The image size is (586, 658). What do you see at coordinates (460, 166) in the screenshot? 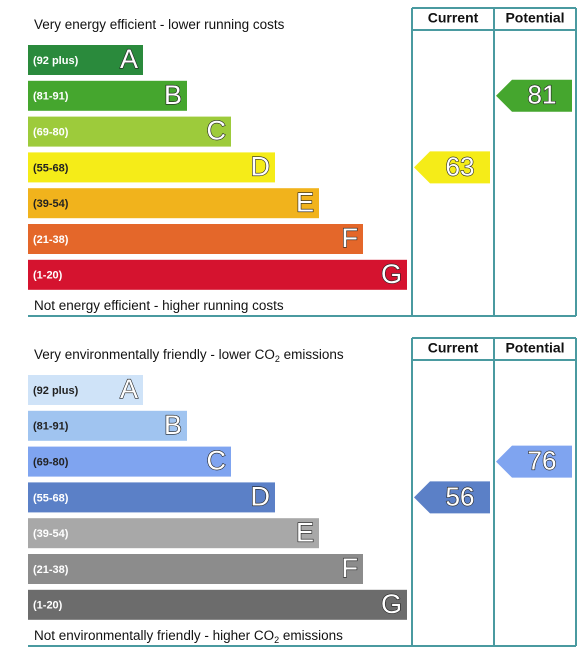
I see `rating-value: 63` at bounding box center [460, 166].